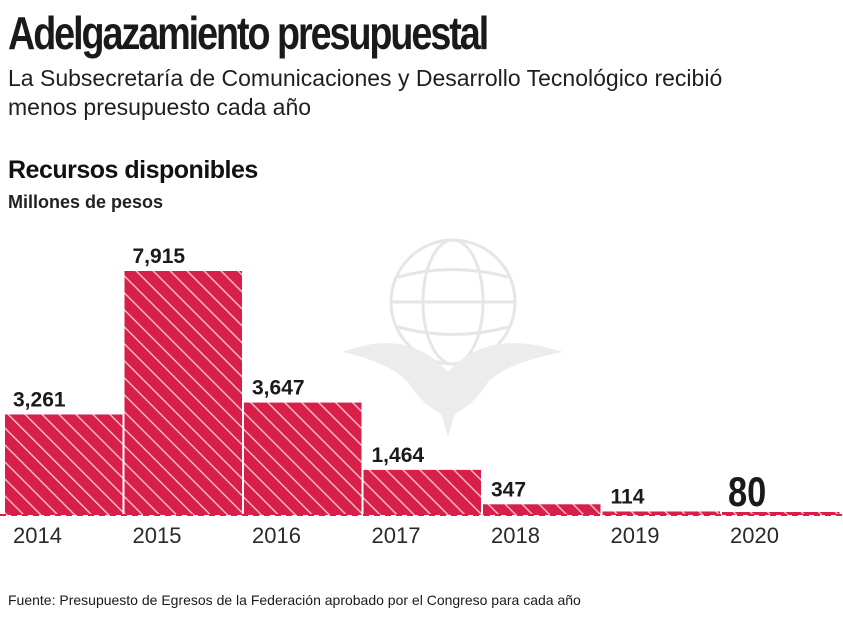 This screenshot has width=843, height=620. What do you see at coordinates (159, 256) in the screenshot?
I see `value-label-2015: 7,915` at bounding box center [159, 256].